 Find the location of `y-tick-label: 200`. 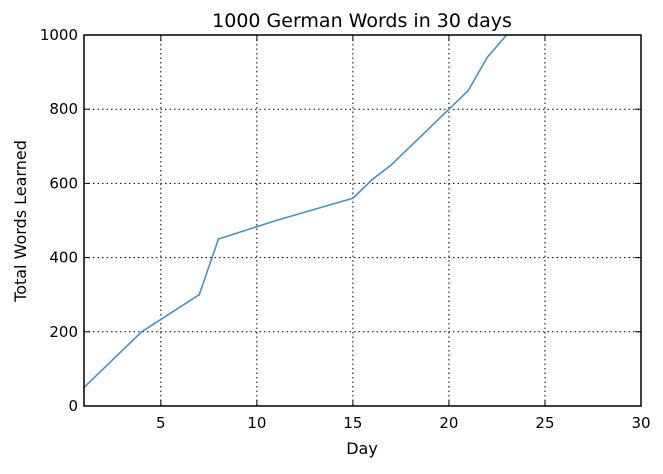

y-tick-label: 200 is located at coordinates (63, 332).